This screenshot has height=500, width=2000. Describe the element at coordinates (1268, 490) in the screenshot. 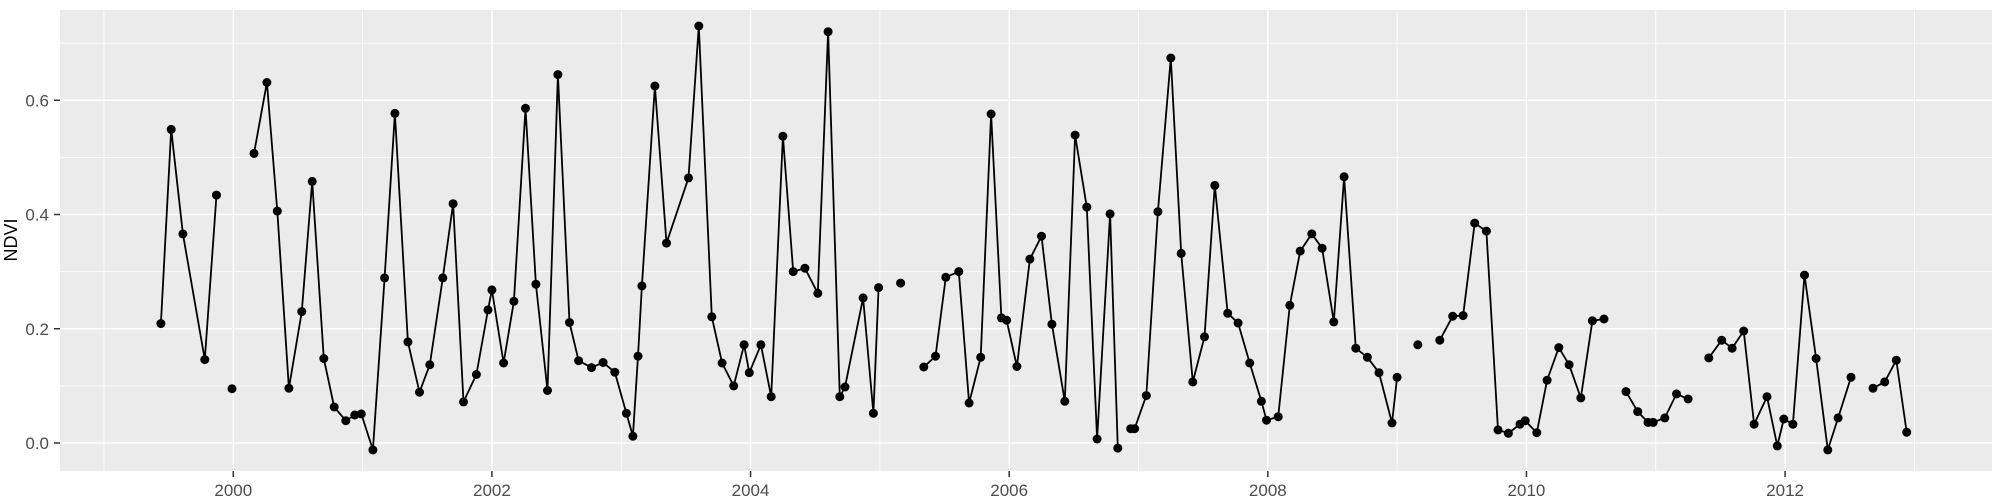

I see `x-tick-label: 2008` at that location.